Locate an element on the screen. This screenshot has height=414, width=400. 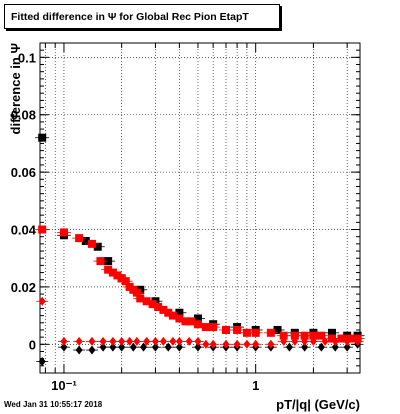
x-tick-label: 10⁻¹ is located at coordinates (64, 385).